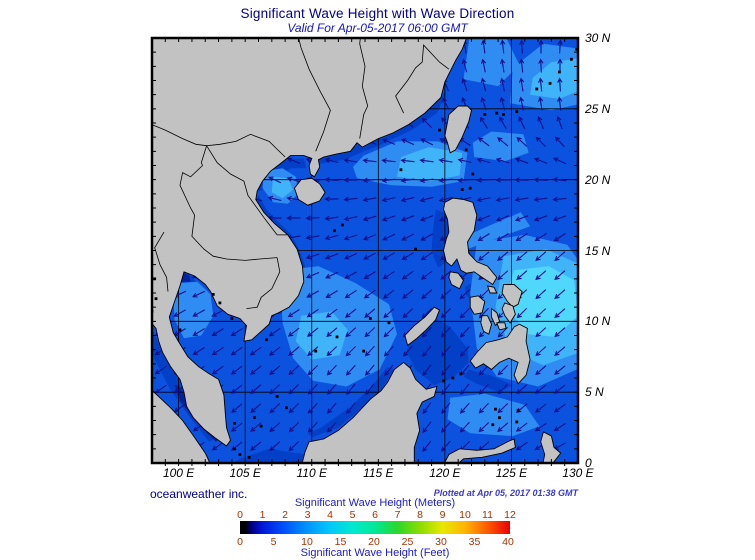 The height and width of the screenshot is (560, 755). Describe the element at coordinates (510, 515) in the screenshot. I see `meters-tick-label: 12` at that location.